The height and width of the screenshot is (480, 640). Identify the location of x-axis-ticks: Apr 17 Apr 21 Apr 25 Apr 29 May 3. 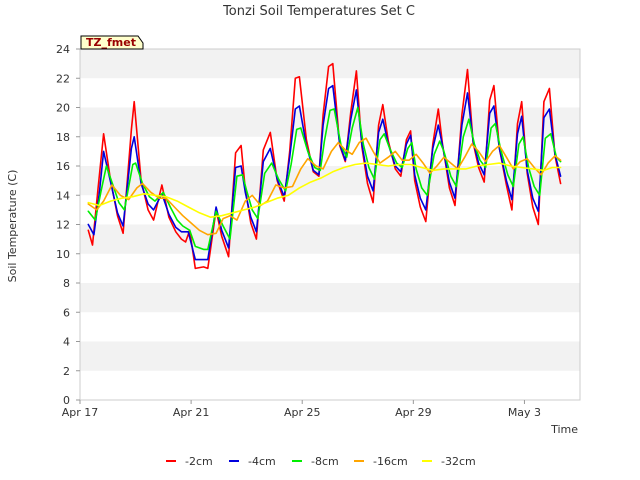
(301, 409).